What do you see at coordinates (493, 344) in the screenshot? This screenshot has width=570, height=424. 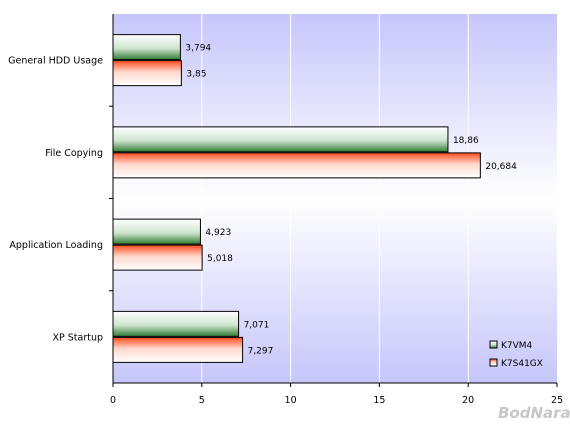 I see `legend-swatch-k7vm4` at bounding box center [493, 344].